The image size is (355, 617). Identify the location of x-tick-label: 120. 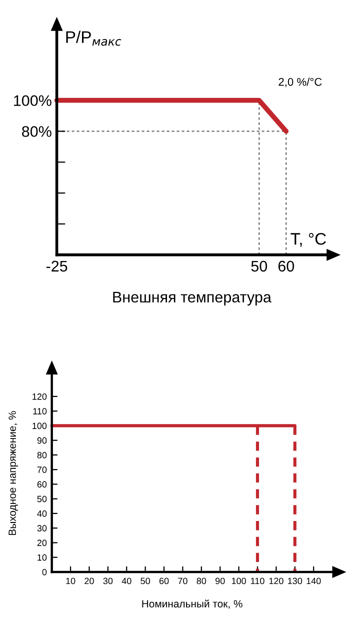
(276, 581).